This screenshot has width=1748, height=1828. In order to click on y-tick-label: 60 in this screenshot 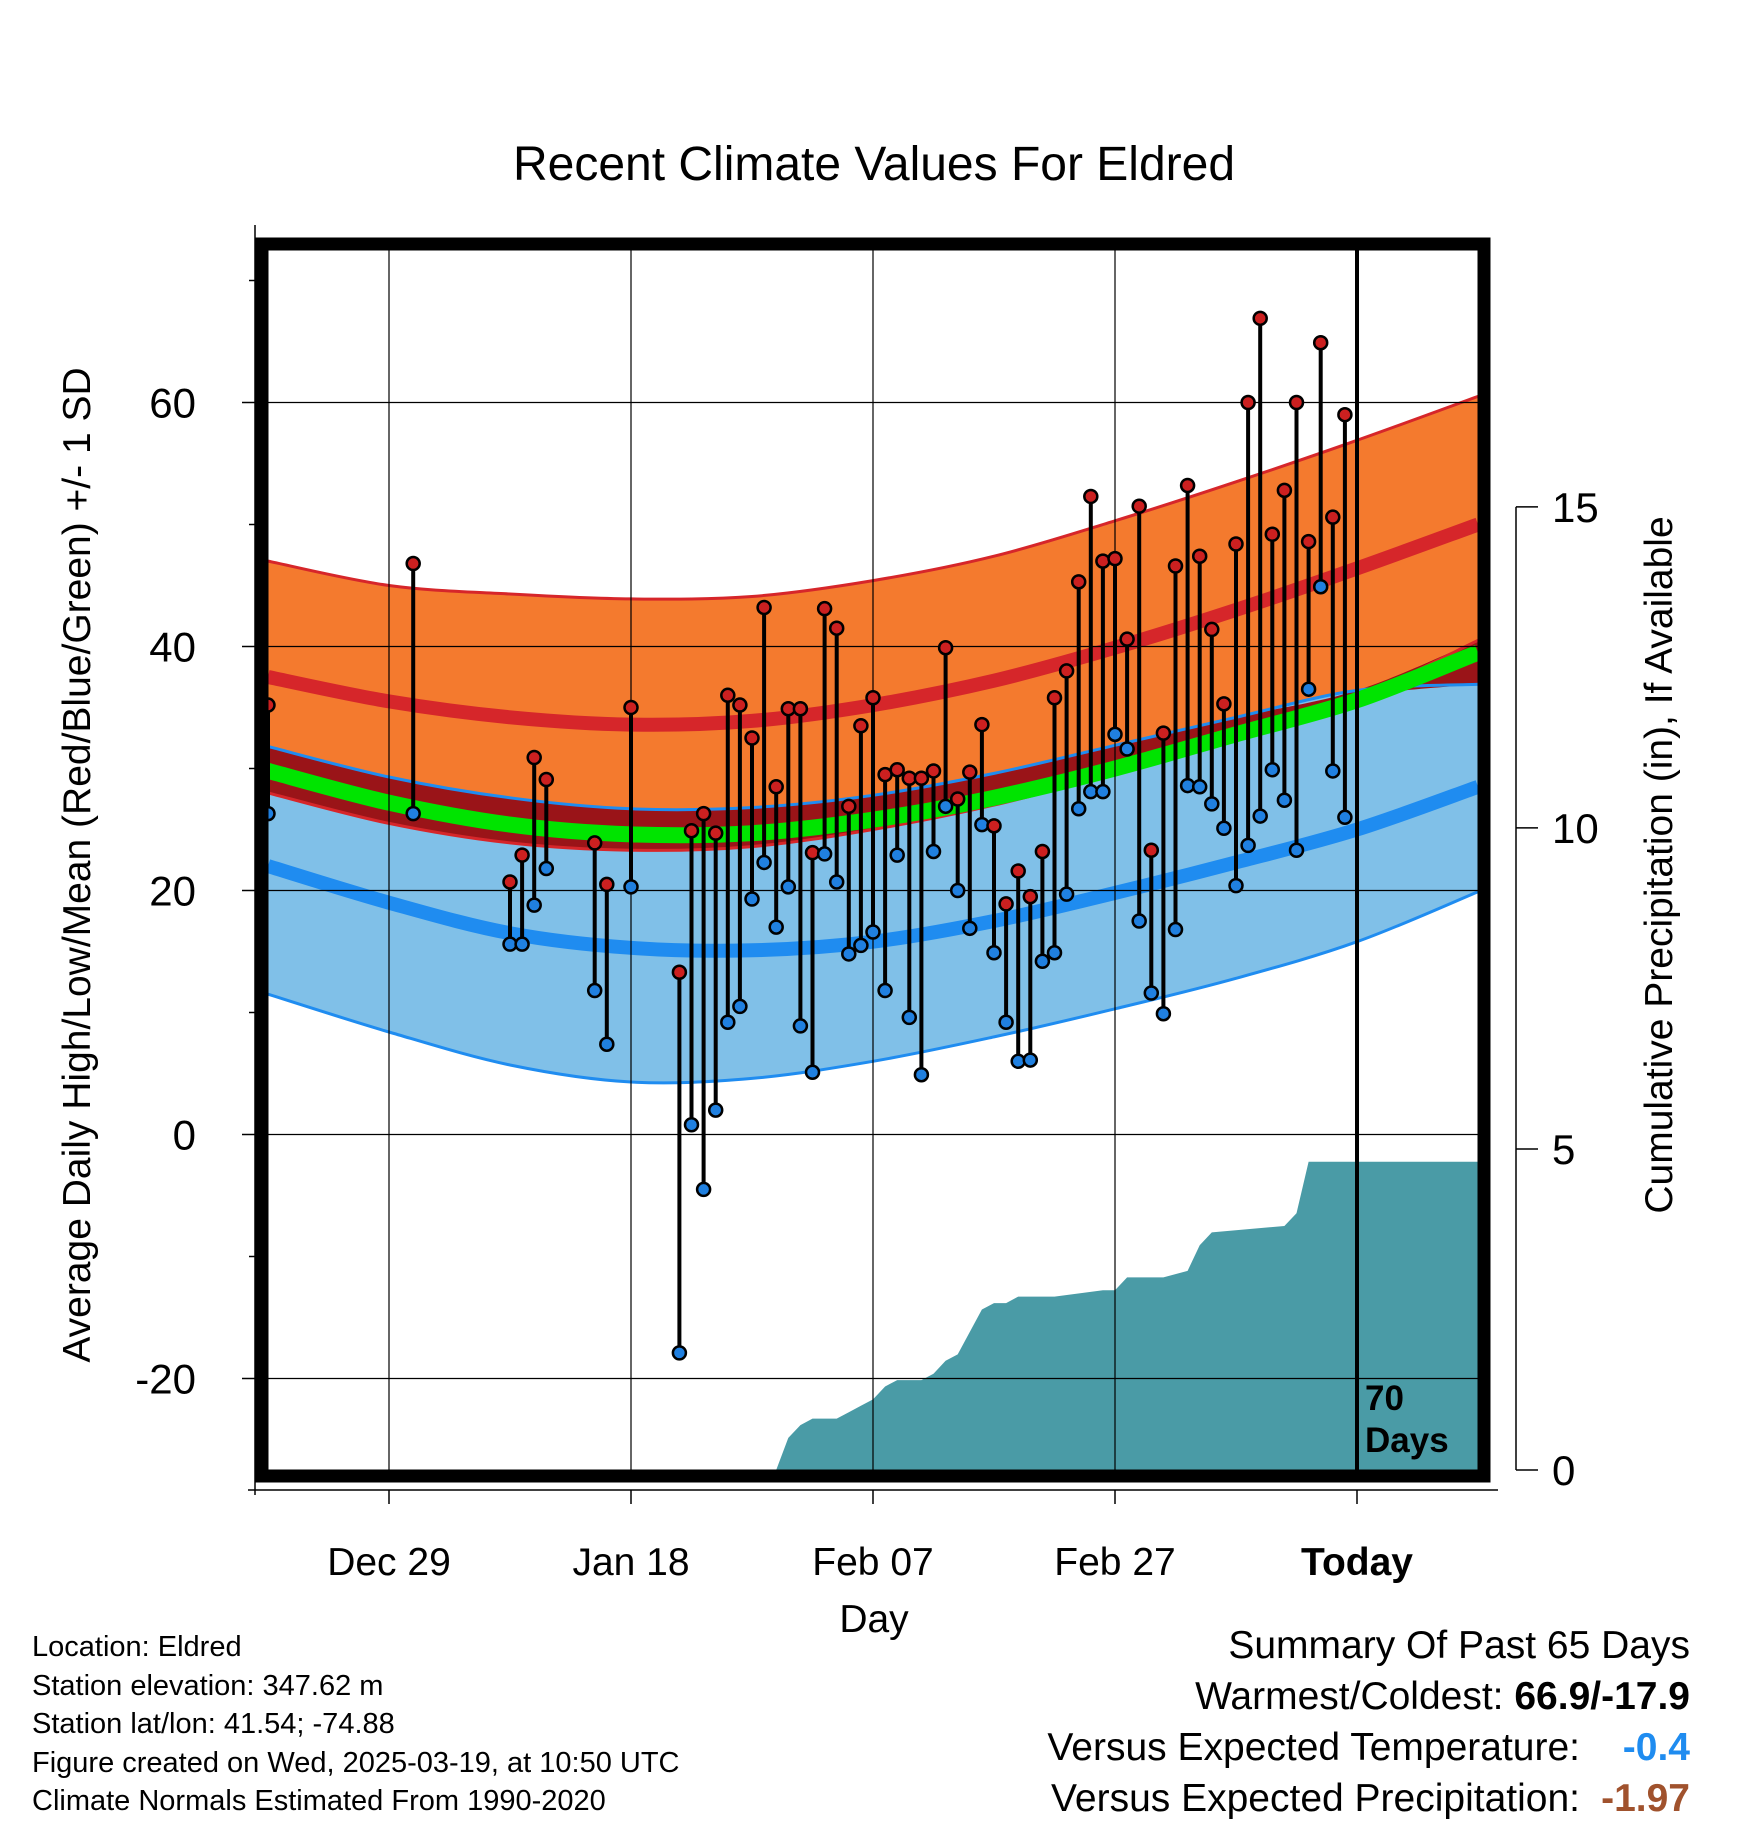, I will do `click(172, 403)`.